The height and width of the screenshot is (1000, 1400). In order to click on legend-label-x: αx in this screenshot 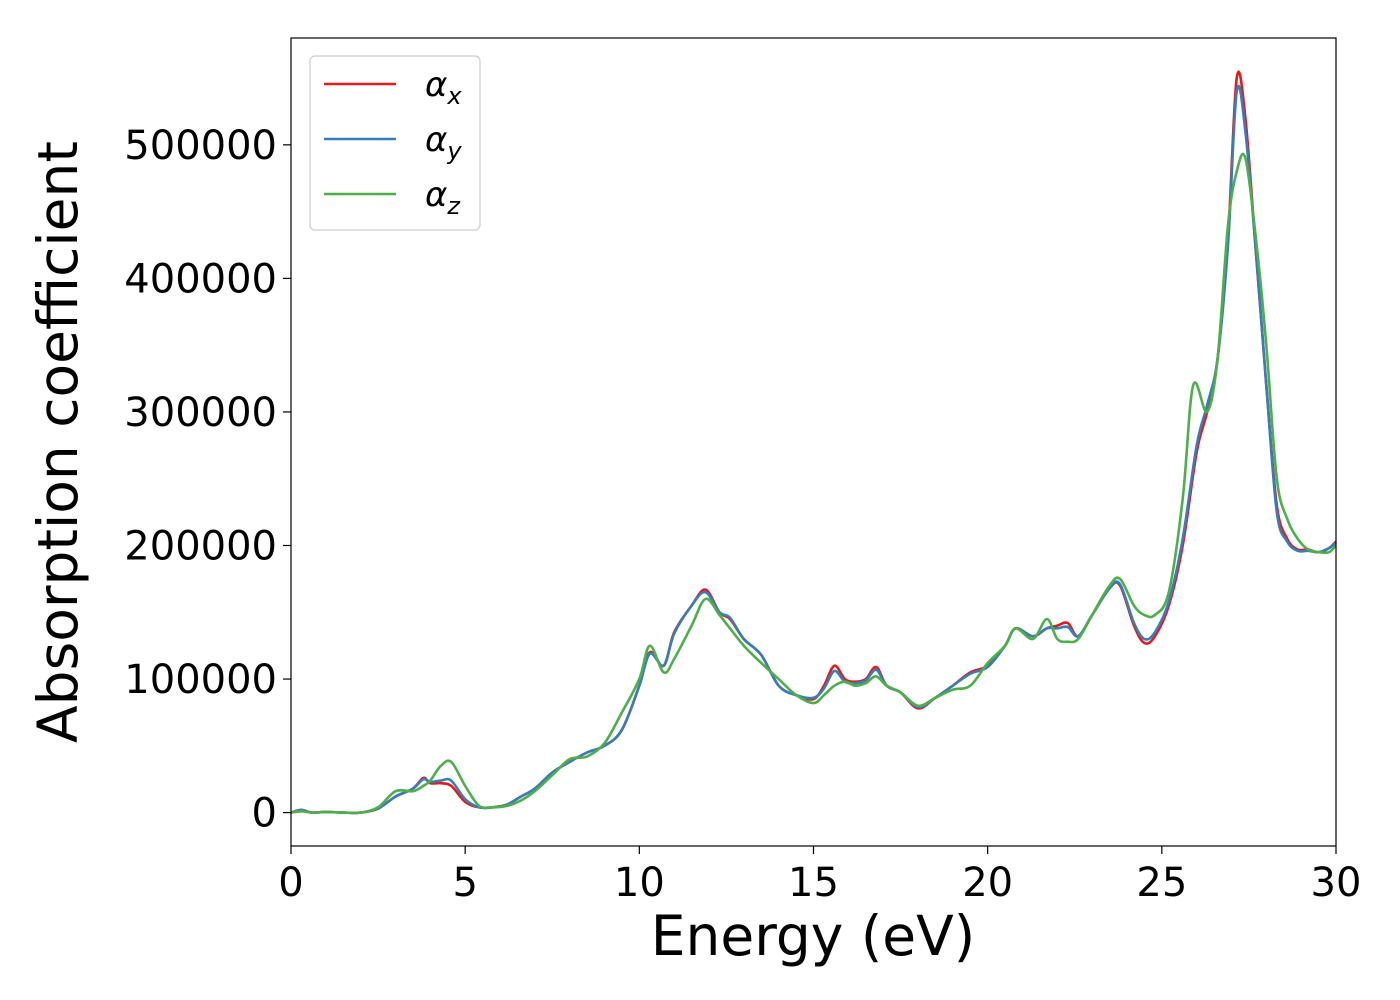, I will do `click(443, 87)`.